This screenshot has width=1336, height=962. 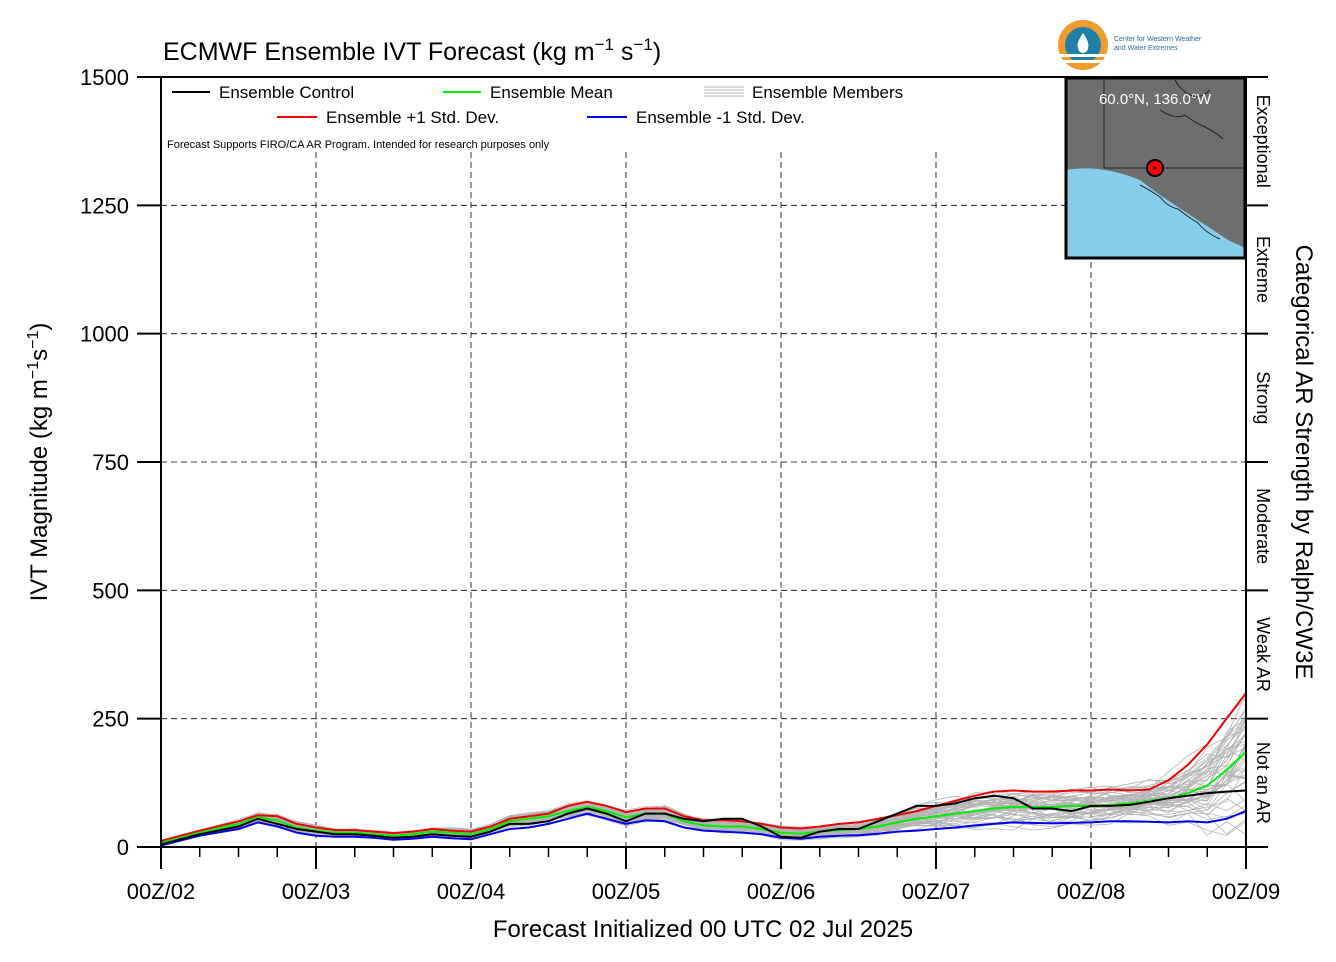 I want to click on chart-title: ECMWF Ensemble IVT Forecast (kg m−1 s−1), so click(x=412, y=50).